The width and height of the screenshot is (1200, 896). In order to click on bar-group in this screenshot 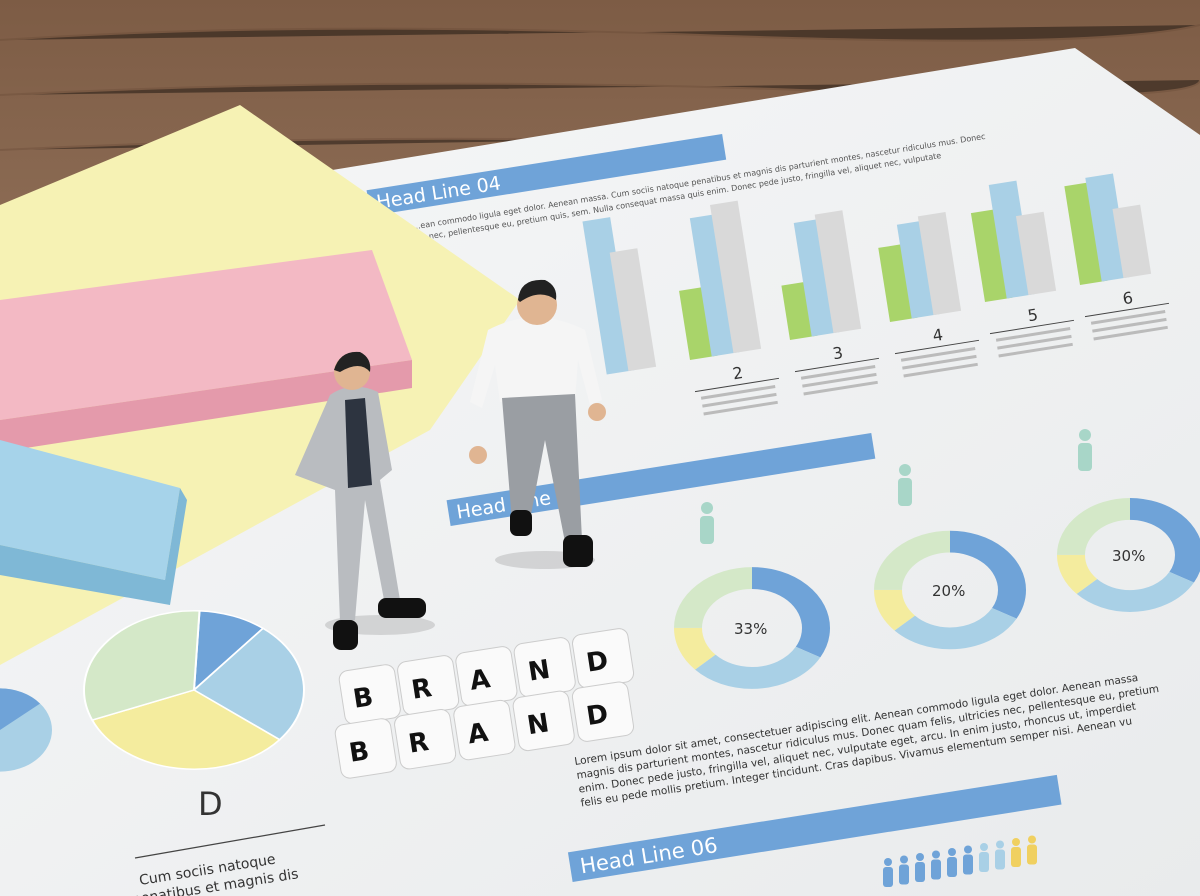, I will do `click(619, 296)`.